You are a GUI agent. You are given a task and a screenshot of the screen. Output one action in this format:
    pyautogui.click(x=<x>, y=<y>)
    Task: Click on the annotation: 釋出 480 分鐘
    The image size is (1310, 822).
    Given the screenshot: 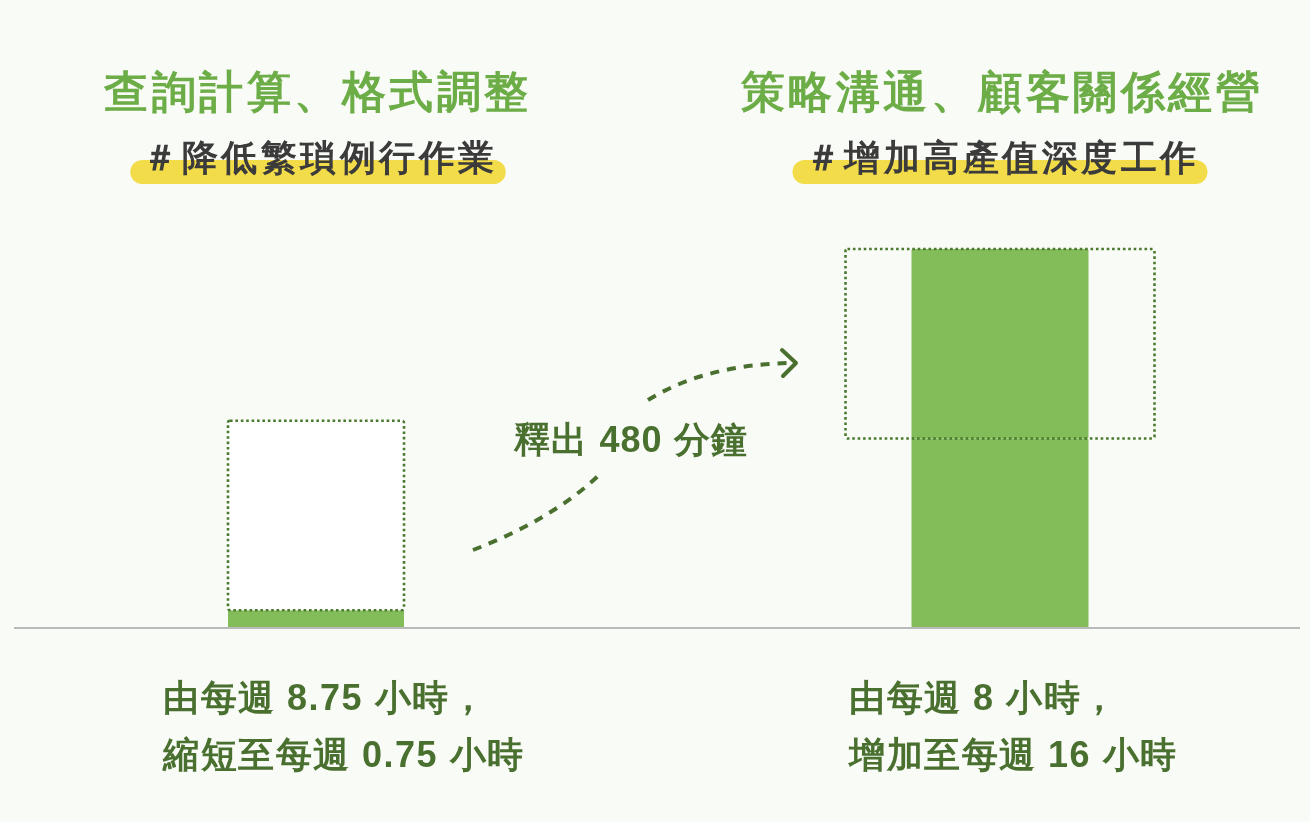 What is the action you would take?
    pyautogui.click(x=630, y=439)
    